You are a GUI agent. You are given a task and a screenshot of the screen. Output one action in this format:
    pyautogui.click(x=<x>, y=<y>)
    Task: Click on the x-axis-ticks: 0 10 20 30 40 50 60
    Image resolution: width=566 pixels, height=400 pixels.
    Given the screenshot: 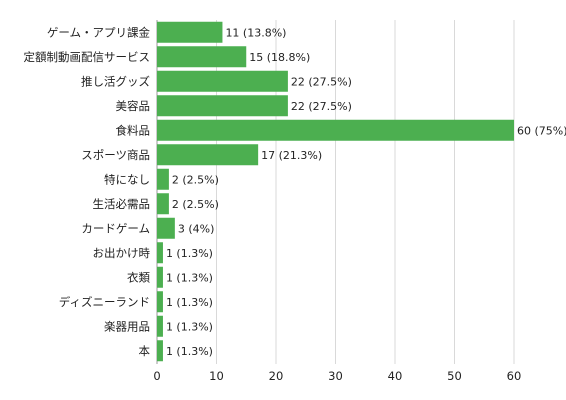 What is the action you would take?
    pyautogui.click(x=337, y=376)
    